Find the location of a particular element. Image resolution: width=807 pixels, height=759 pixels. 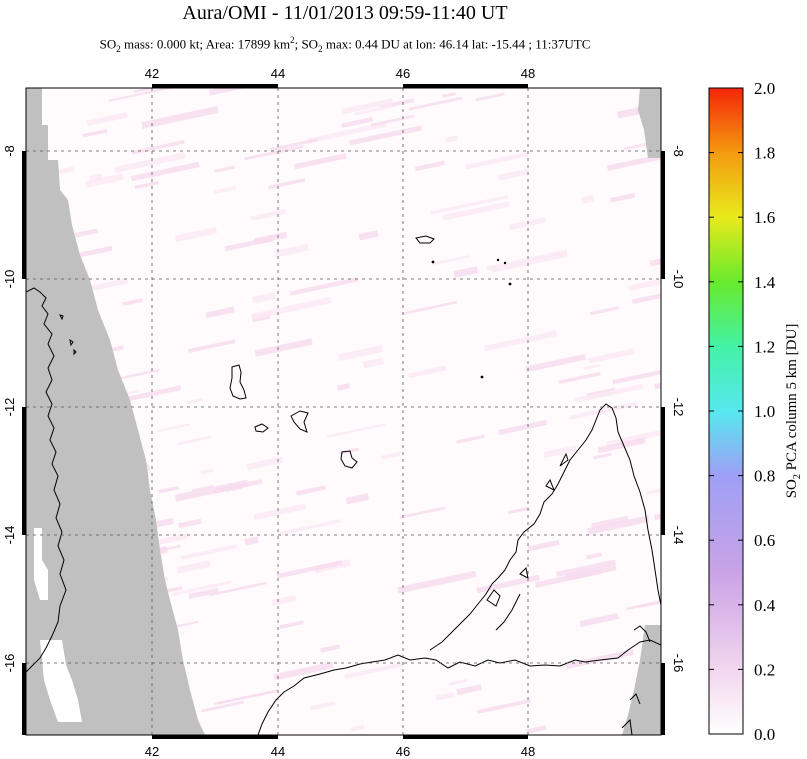

lon-tick-bottom-42: 42 is located at coordinates (152, 751).